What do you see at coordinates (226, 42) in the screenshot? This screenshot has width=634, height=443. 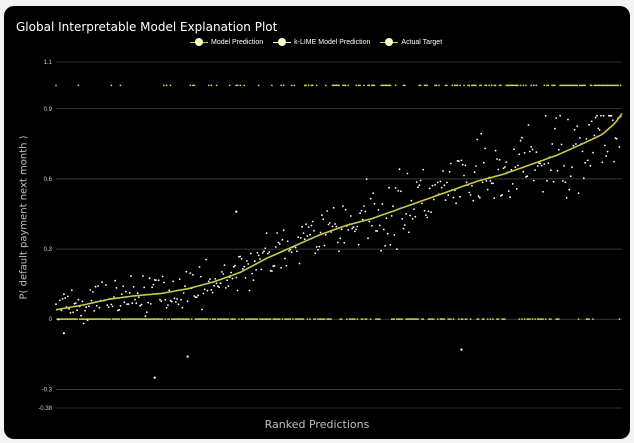 I see `legend-item-model-prediction: Model Prediction` at bounding box center [226, 42].